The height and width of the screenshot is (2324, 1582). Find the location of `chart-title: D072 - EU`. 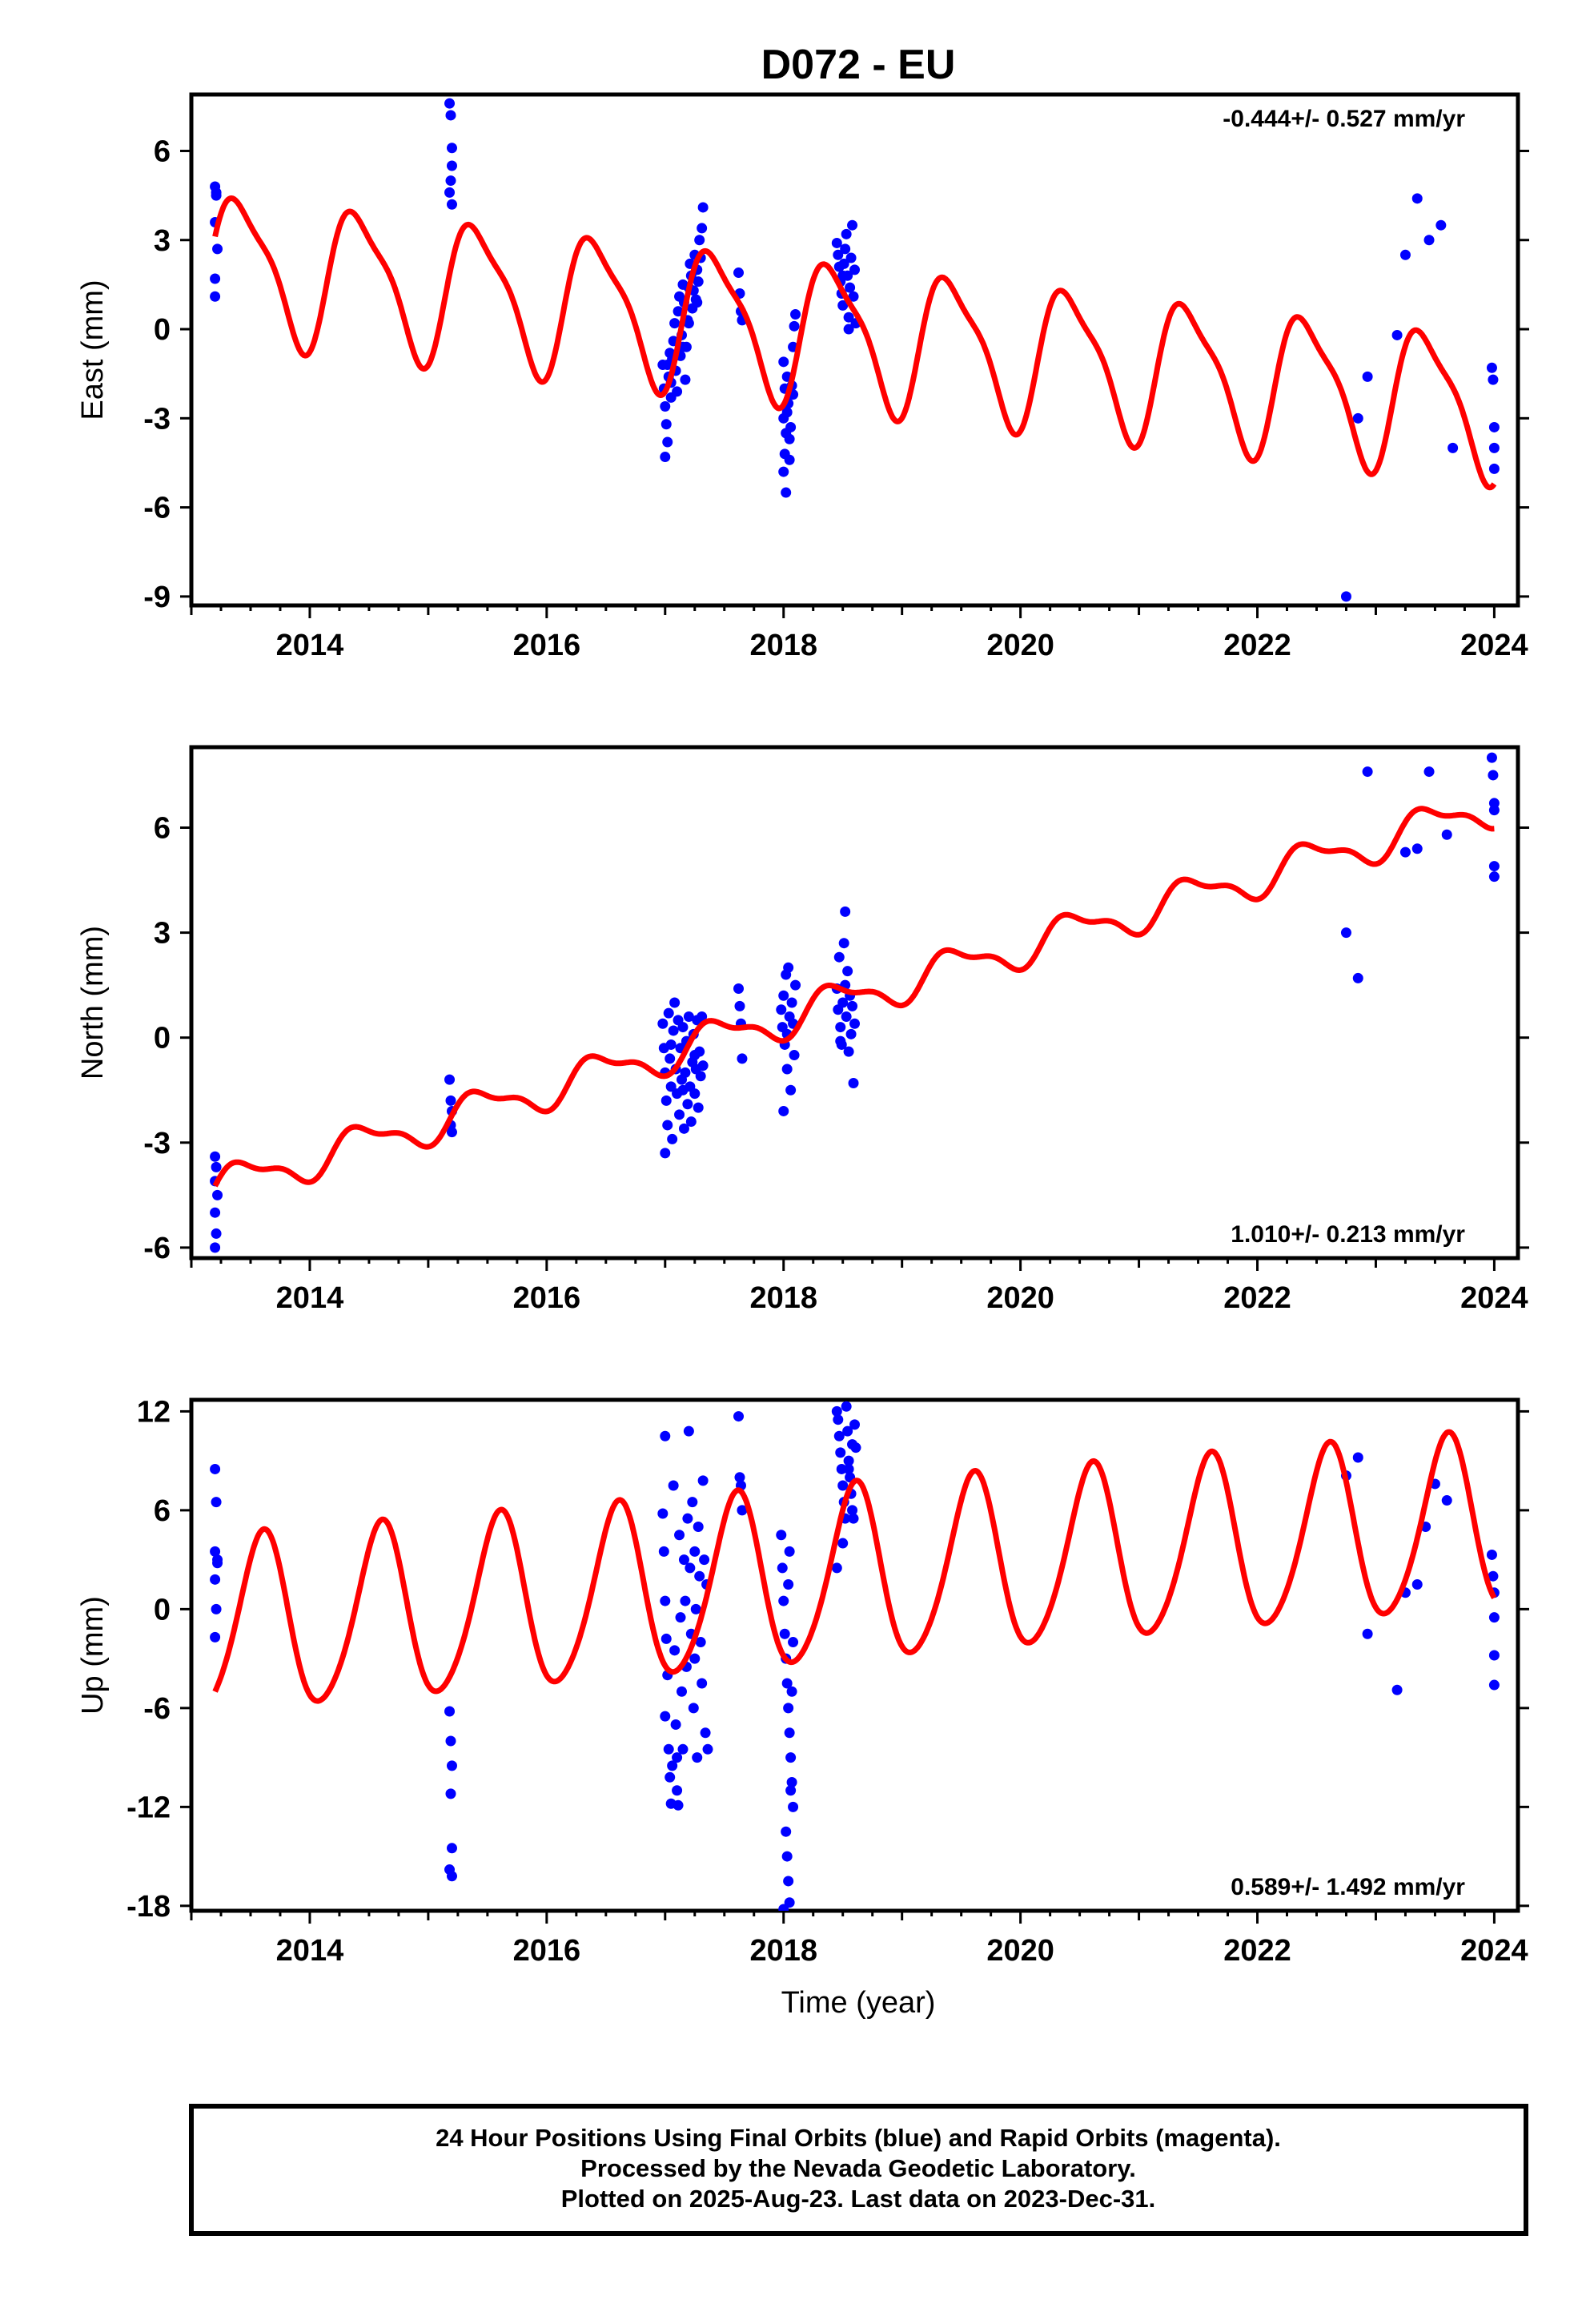

chart-title: D072 - EU is located at coordinates (858, 65).